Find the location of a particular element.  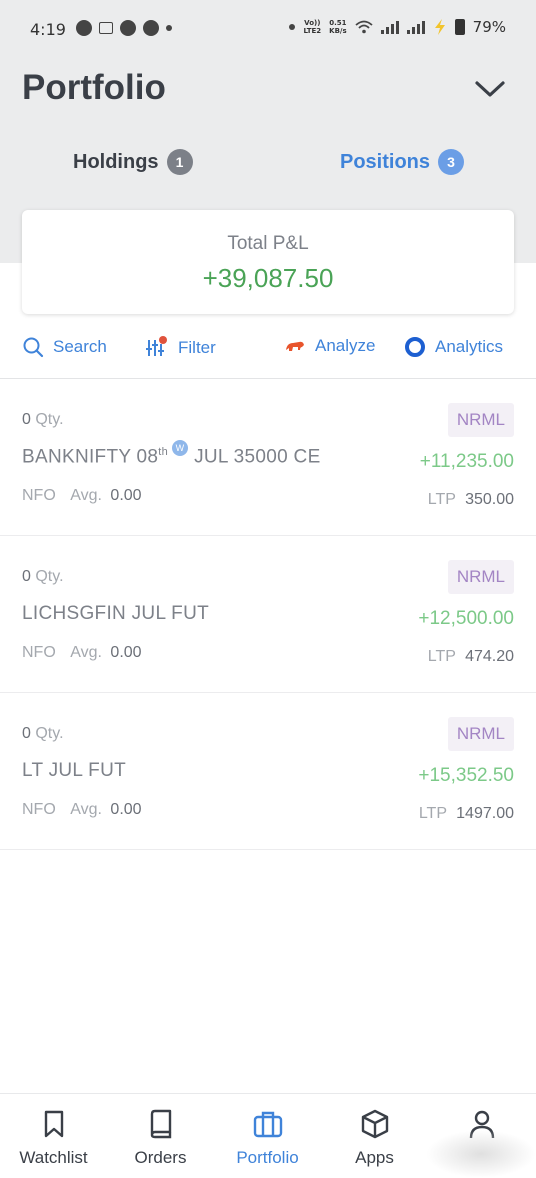

status-right: Vo)) LTE2 0.51 KB/s 79% is located at coordinates (397, 27).